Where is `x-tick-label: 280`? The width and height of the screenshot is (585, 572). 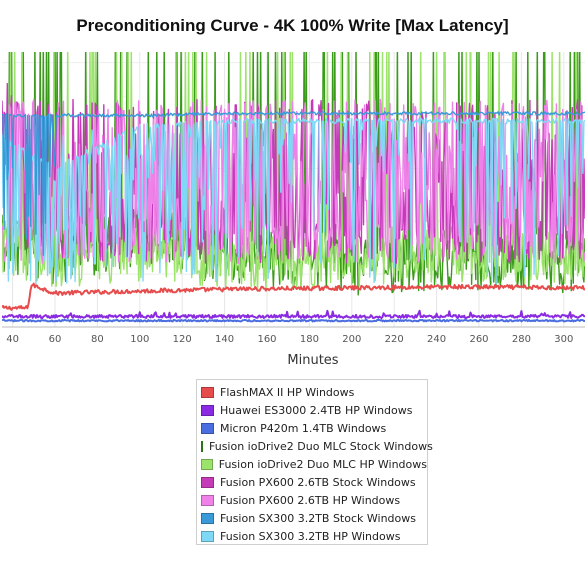
x-tick-label: 280 is located at coordinates (521, 339).